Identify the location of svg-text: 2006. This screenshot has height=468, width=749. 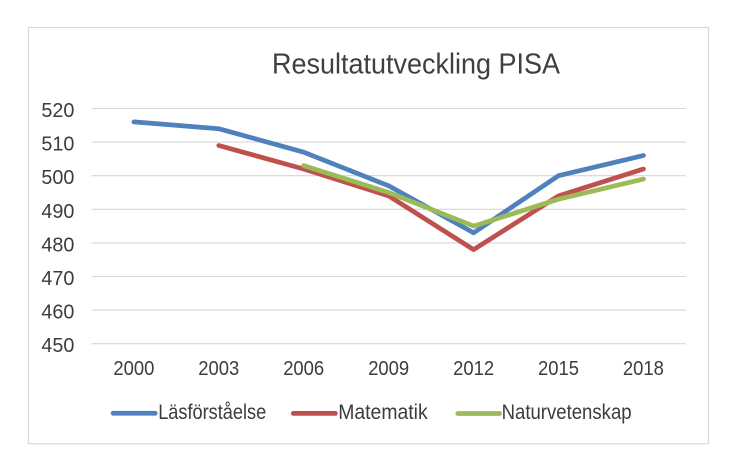
(303, 369).